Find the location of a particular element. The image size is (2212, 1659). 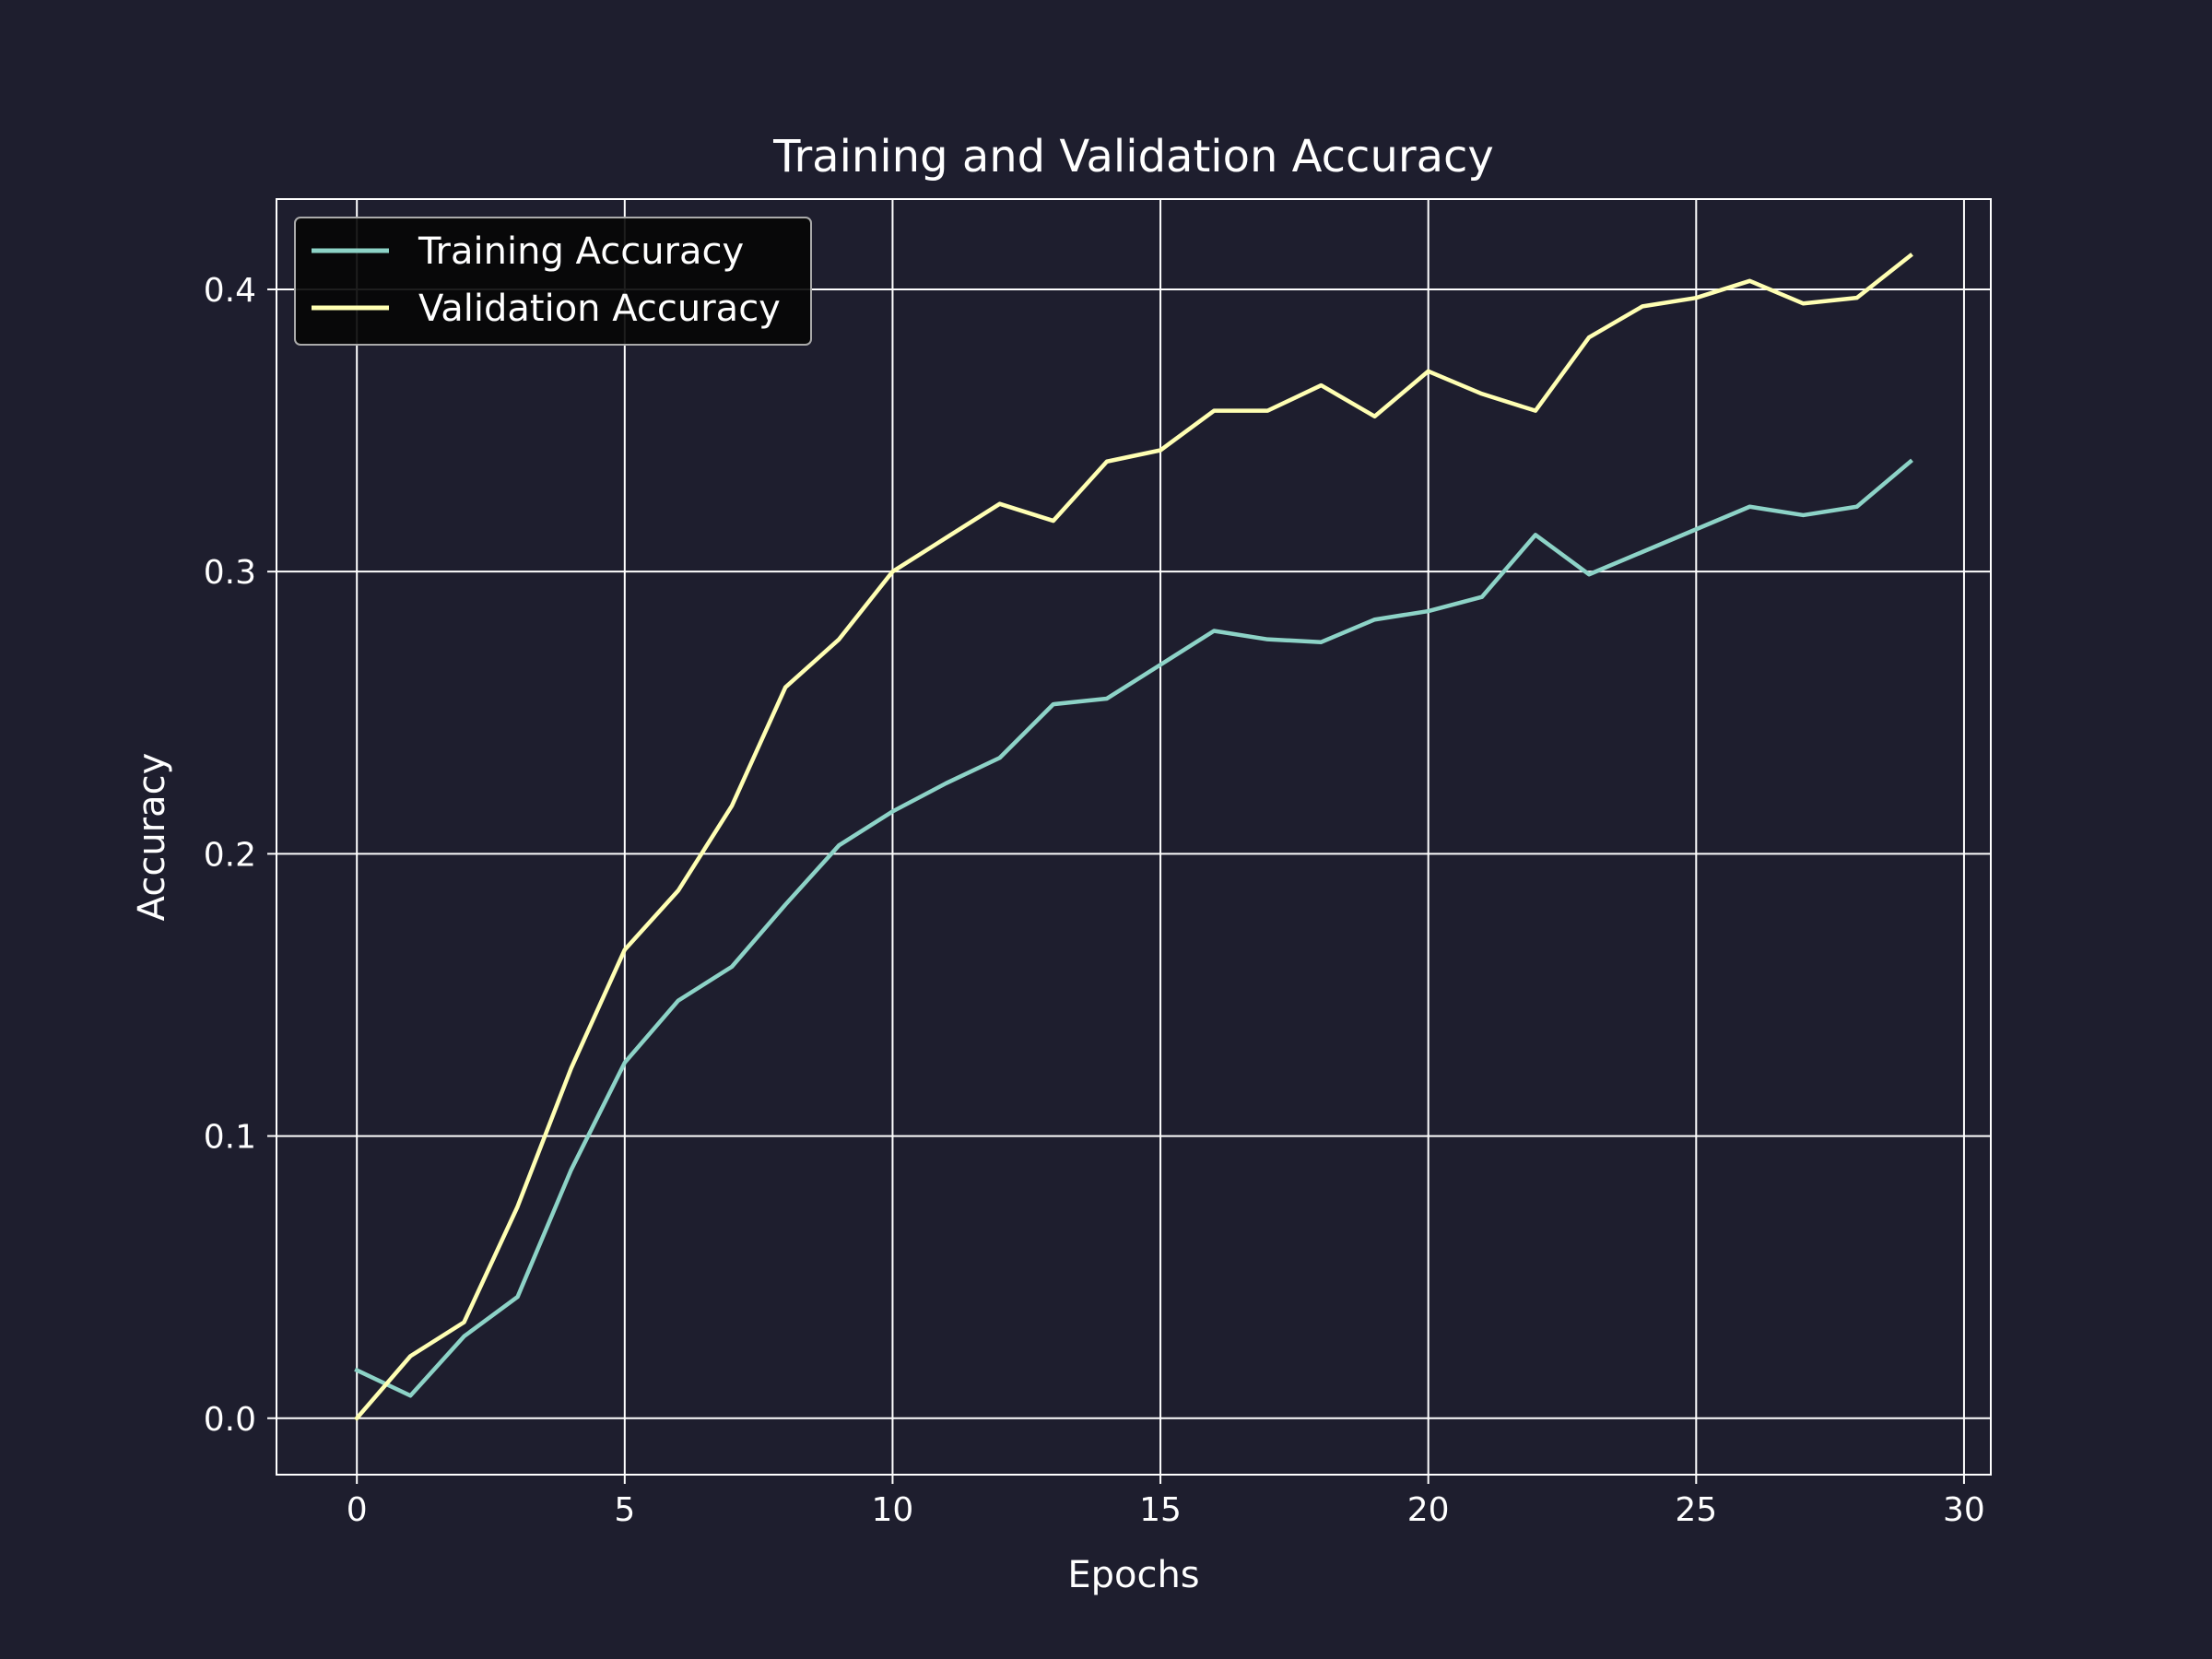

y-tick-label: 0.2 is located at coordinates (230, 855).